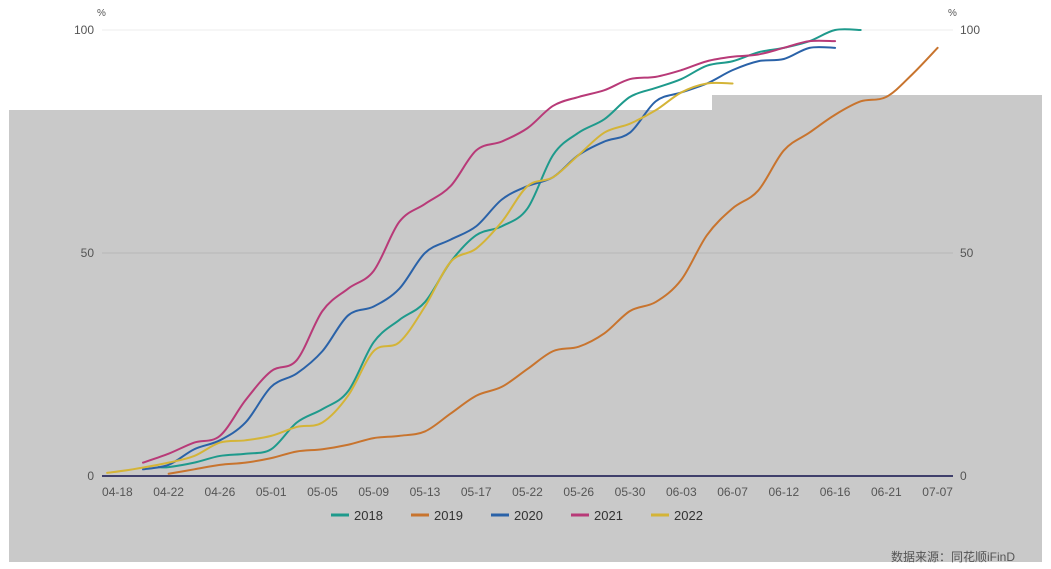  Describe the element at coordinates (877, 103) in the screenshot. I see `chart-shaded-area-top-right` at that location.